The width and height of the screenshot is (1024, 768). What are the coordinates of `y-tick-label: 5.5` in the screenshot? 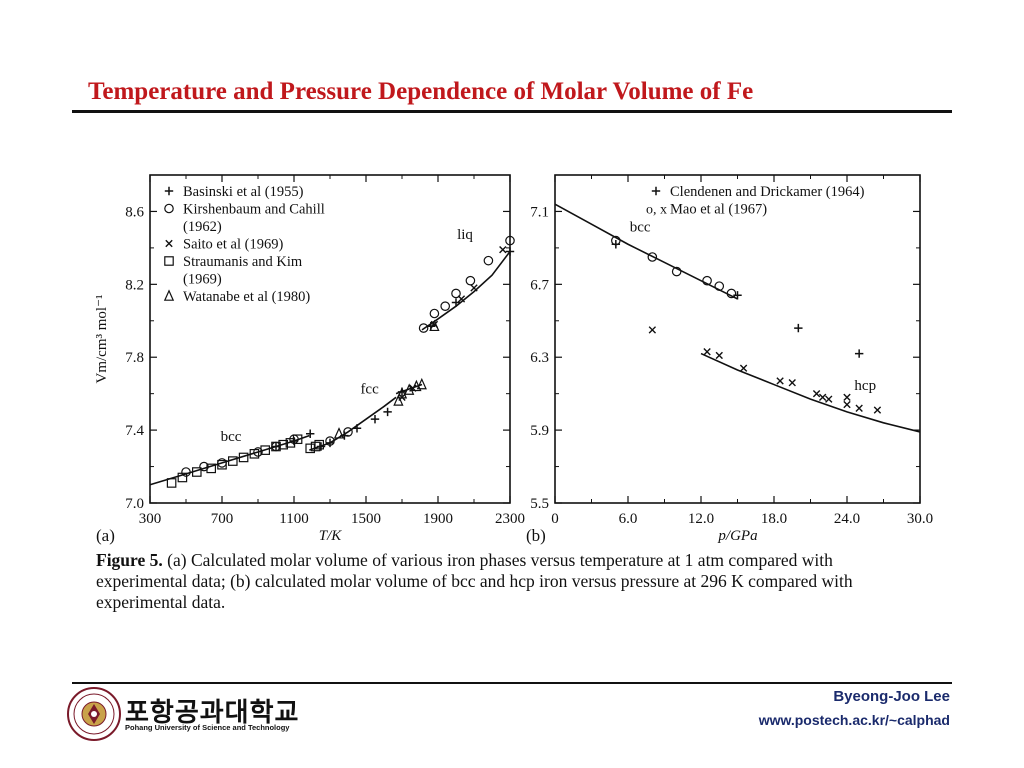 It's located at (539, 504).